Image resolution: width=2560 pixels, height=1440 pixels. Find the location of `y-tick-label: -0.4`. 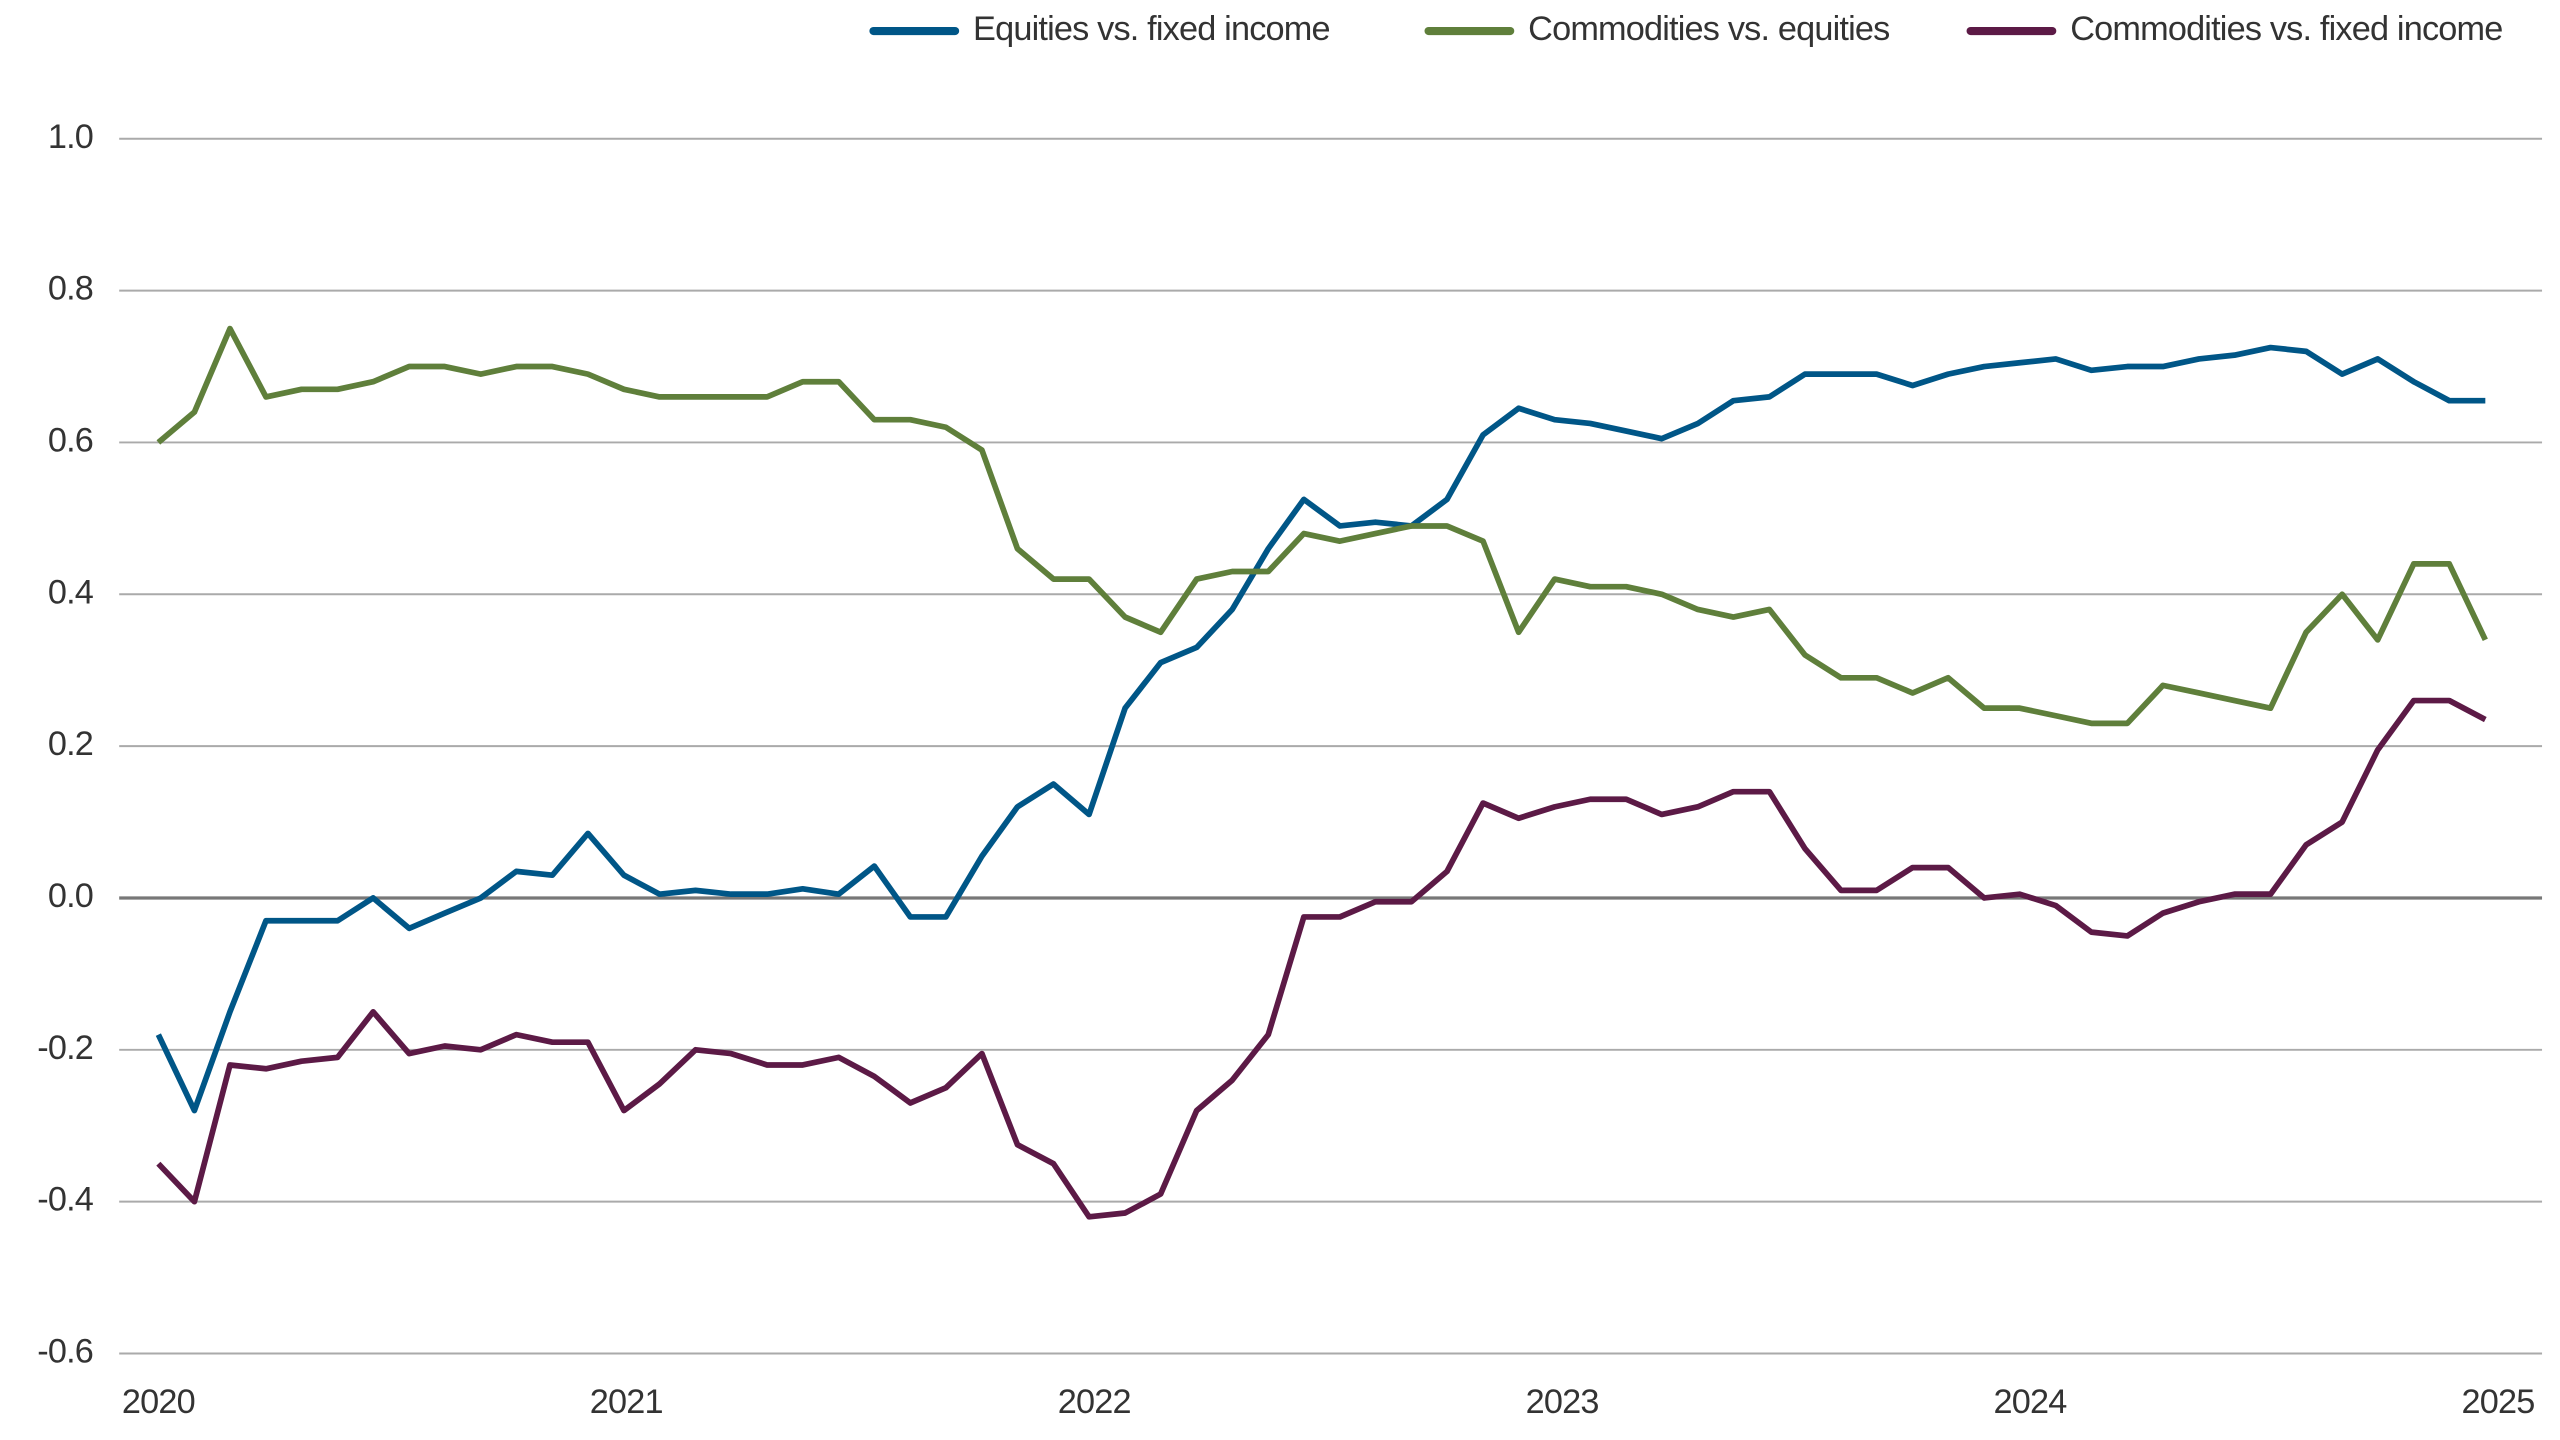

y-tick-label: -0.4 is located at coordinates (65, 1200).